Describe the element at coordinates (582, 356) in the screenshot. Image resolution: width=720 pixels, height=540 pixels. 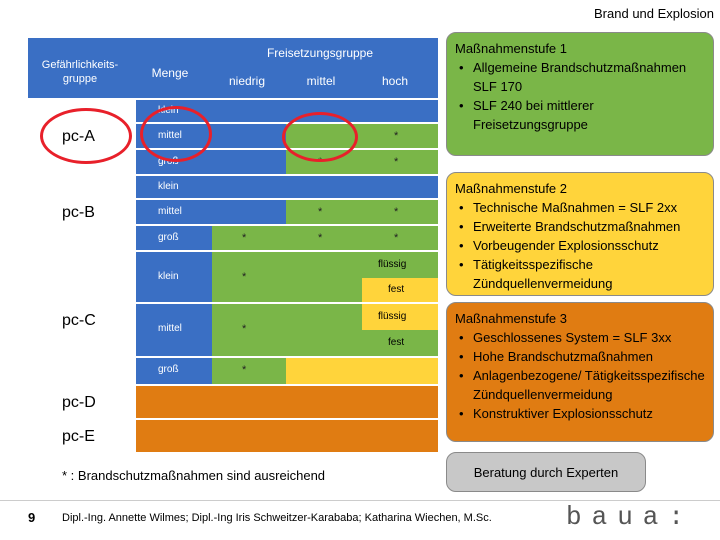
I see `stage-3-item: Hohe Brandschutzmaßnahmen` at that location.